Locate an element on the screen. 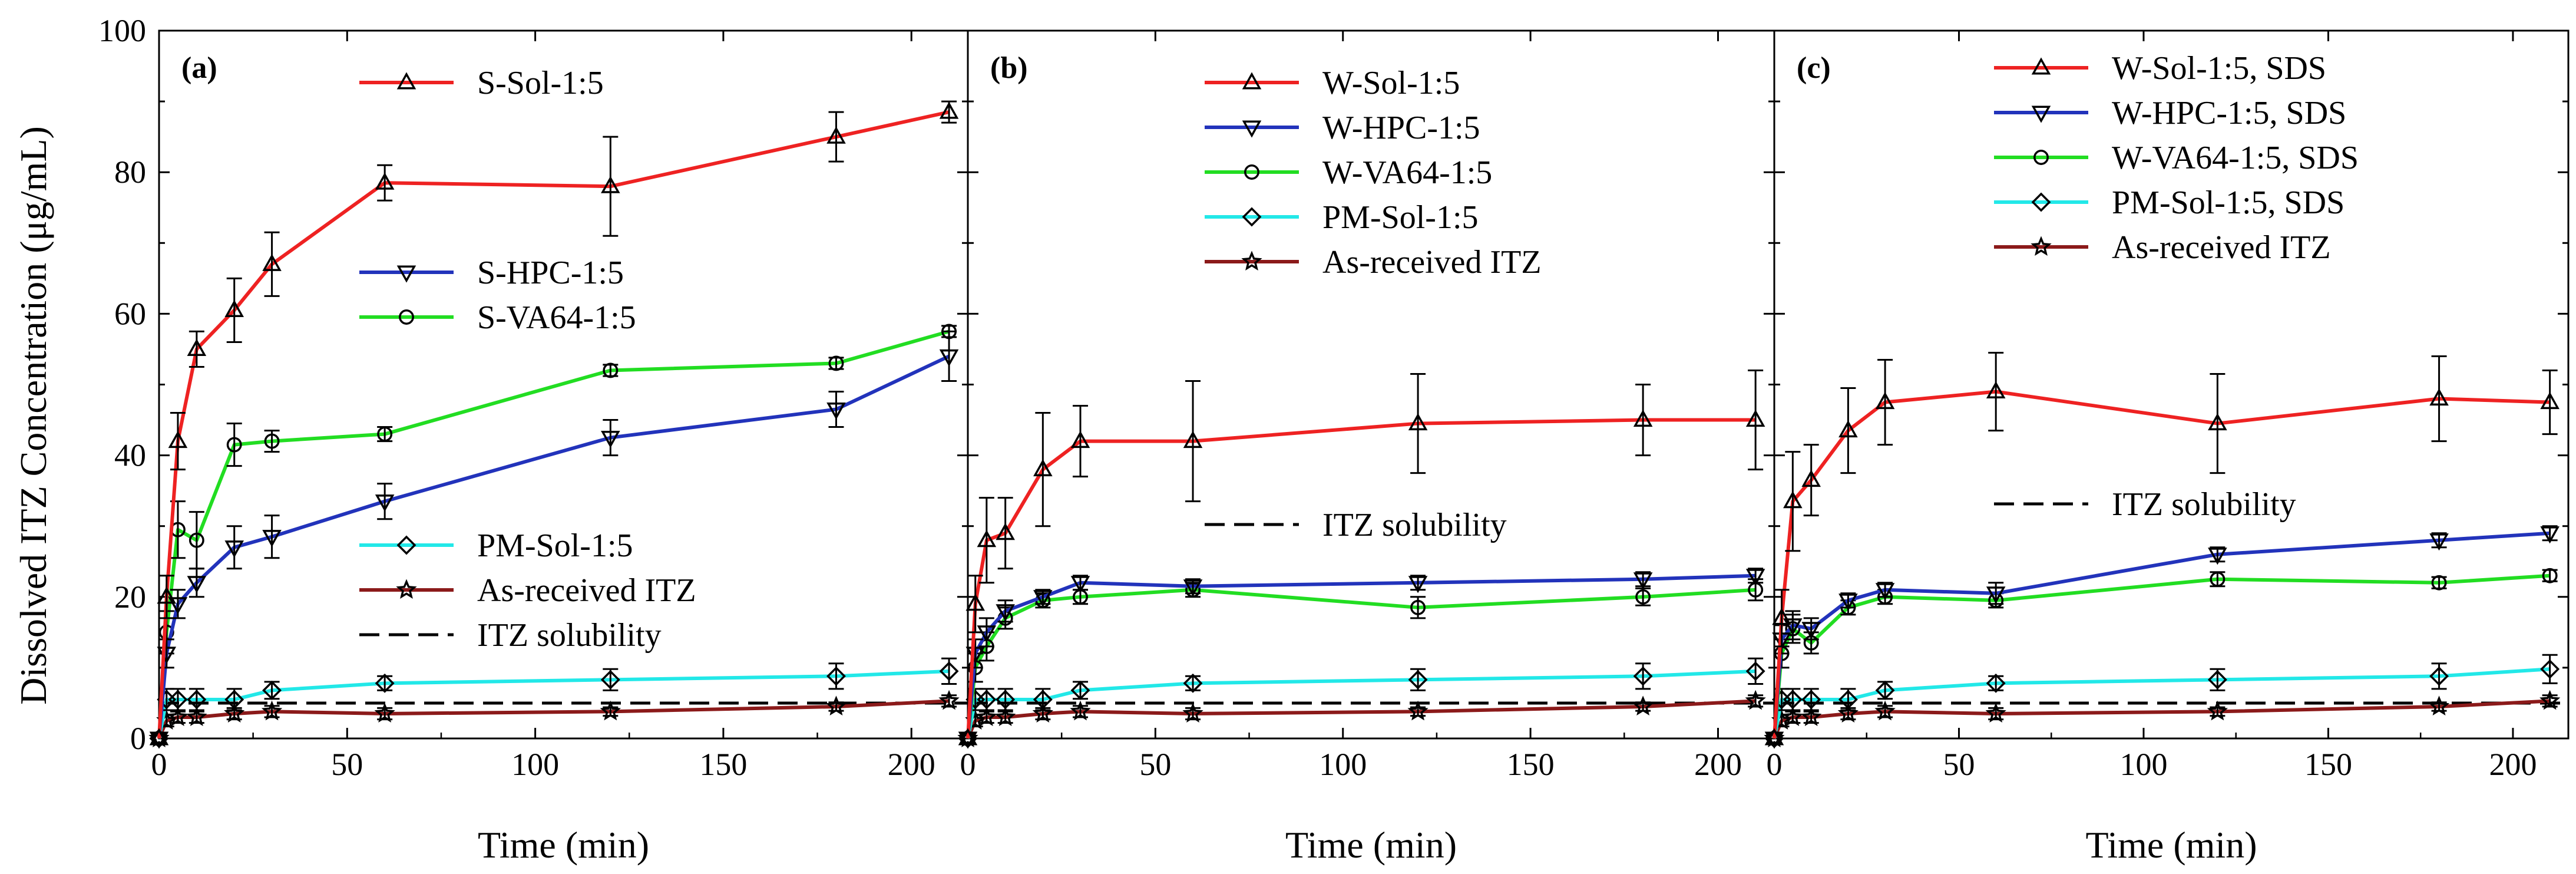 This screenshot has height=874, width=2576. legend-label: W-HPC-1:5 is located at coordinates (1401, 128).